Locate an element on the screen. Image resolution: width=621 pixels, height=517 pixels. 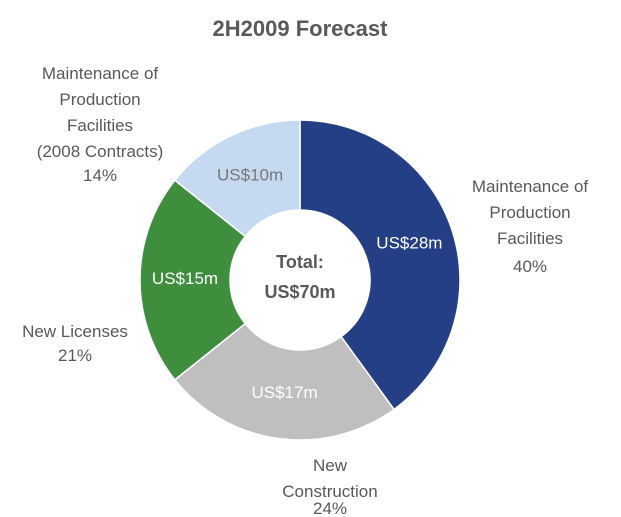
value-label: US$15m is located at coordinates (185, 278).